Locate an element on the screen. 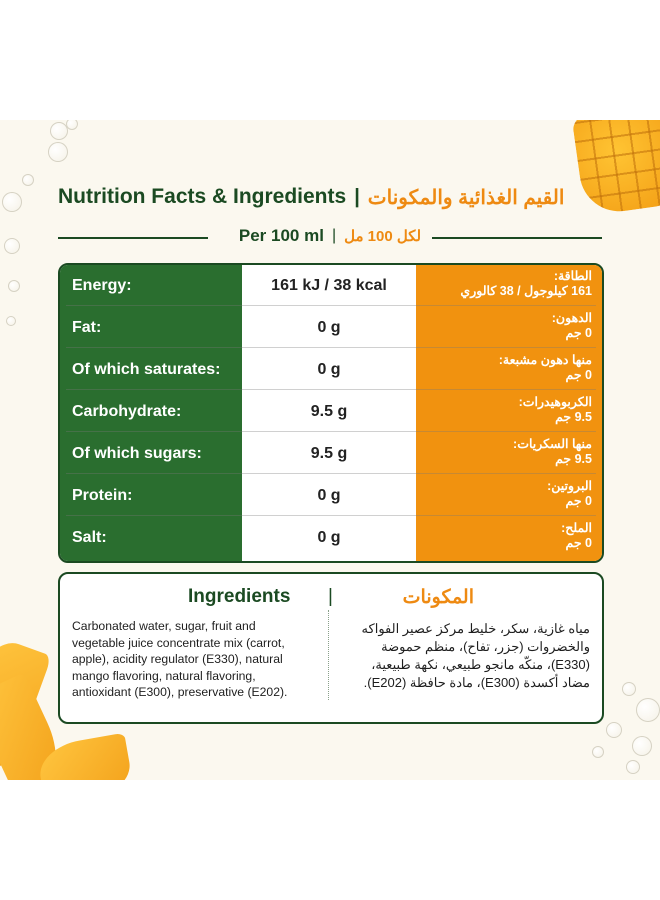 The width and height of the screenshot is (660, 900). nutrient-label: Of which sugars: is located at coordinates (137, 453).